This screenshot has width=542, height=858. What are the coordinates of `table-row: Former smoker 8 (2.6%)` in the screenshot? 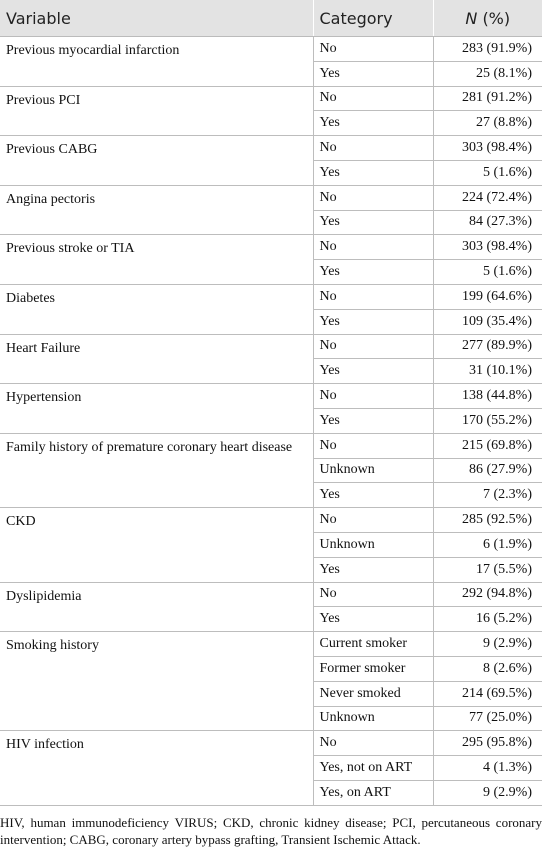 It's located at (271, 669).